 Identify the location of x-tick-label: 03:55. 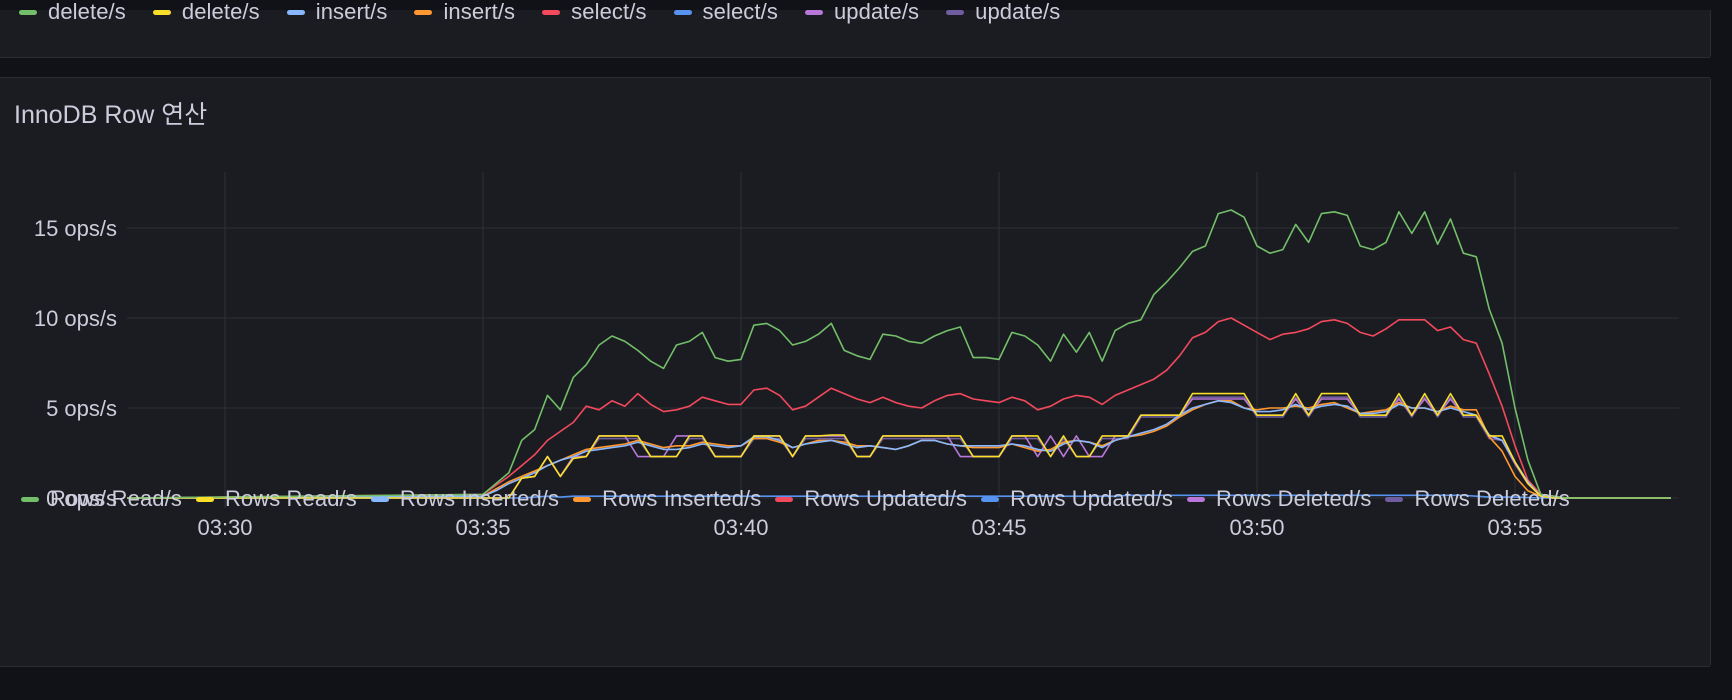
(1514, 527).